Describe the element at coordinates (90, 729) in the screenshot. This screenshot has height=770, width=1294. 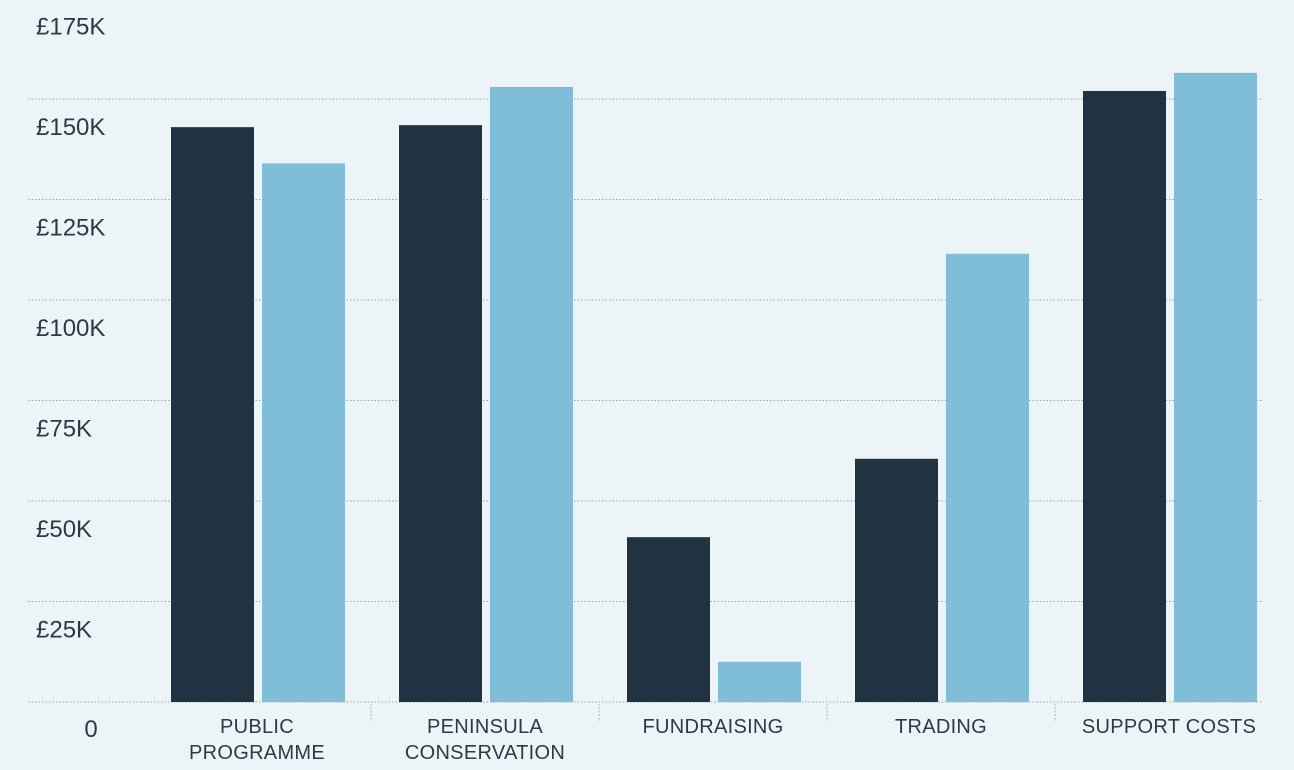
I see `y-tick-label: 0` at that location.